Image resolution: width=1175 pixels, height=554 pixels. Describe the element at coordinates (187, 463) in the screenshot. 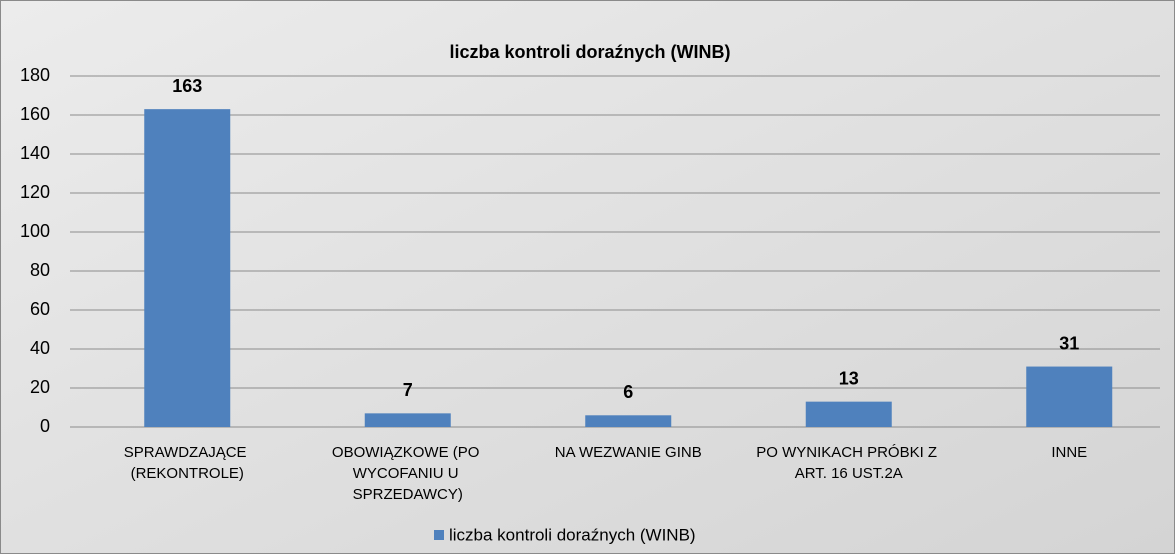

I see `x-tick-label: SPRAWDZAJĄCE (REKONTROLE)` at that location.